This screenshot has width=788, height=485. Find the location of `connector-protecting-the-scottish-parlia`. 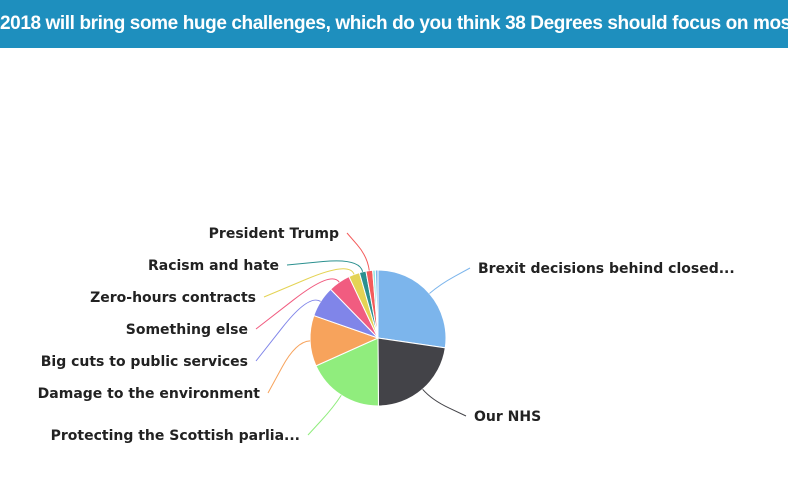

connector-protecting-the-scottish-parlia is located at coordinates (324, 415).